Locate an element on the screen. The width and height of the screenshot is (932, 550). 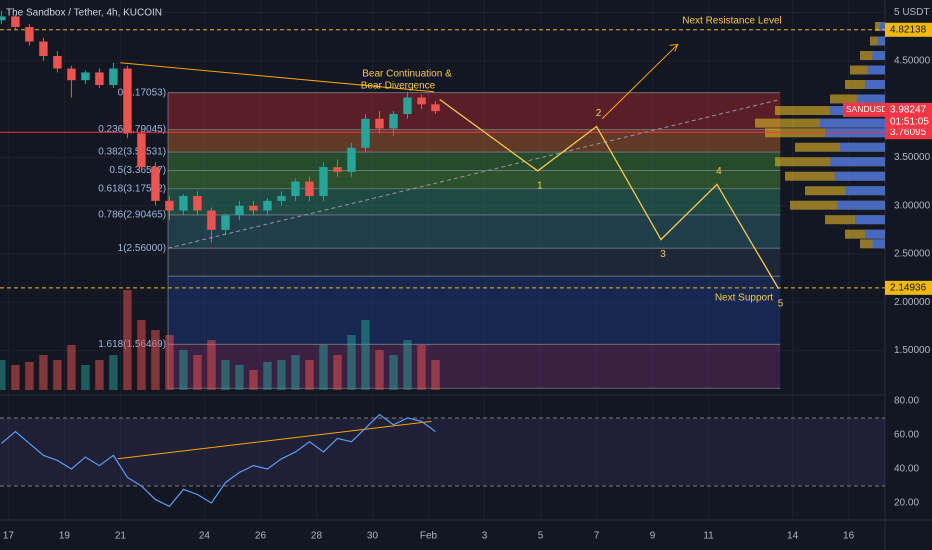
rsi-tick-label: 60.00 is located at coordinates (906, 435).